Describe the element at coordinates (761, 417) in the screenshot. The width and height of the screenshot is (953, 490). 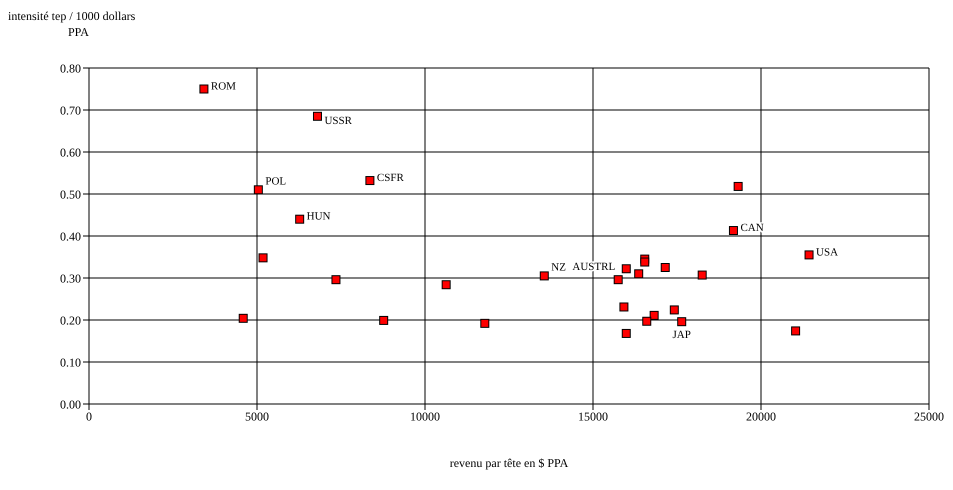
I see `x-tick-label: 20000` at that location.